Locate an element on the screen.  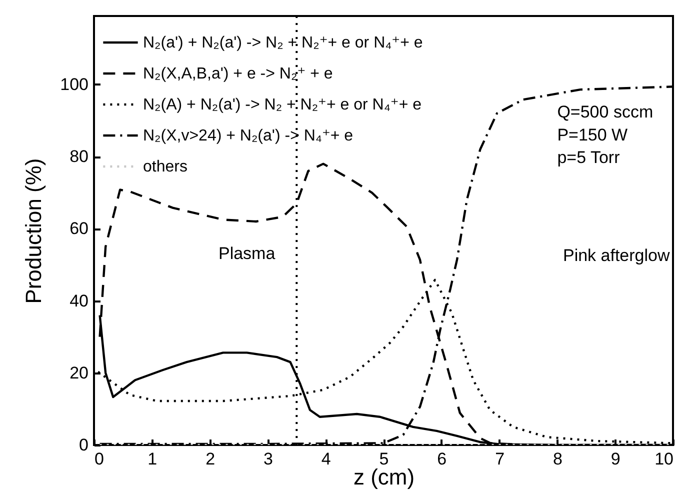
annotation: Plasma is located at coordinates (247, 254).